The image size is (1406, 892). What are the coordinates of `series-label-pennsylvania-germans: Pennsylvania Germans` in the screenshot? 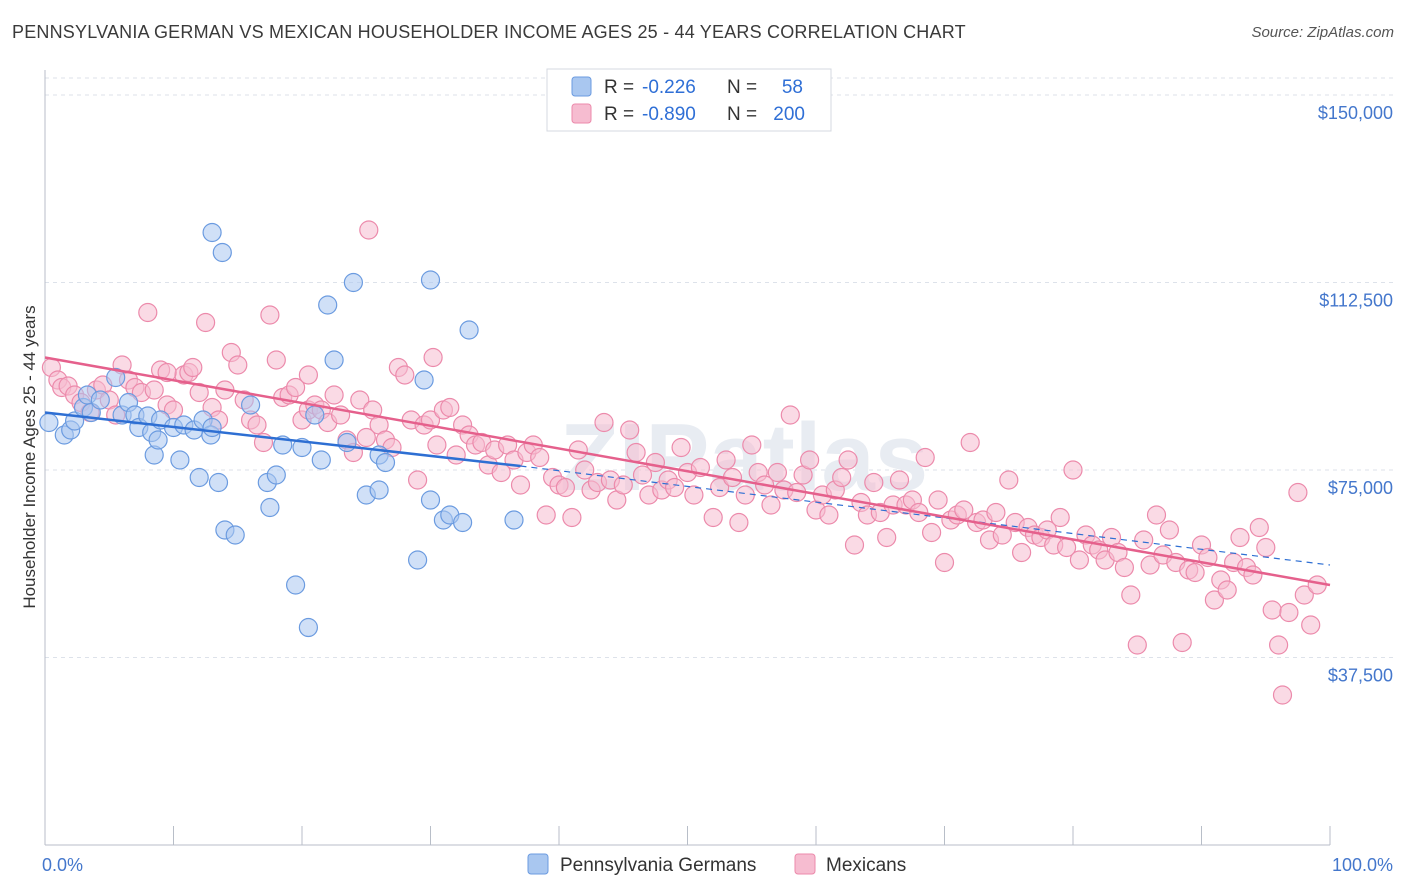 It's located at (658, 865).